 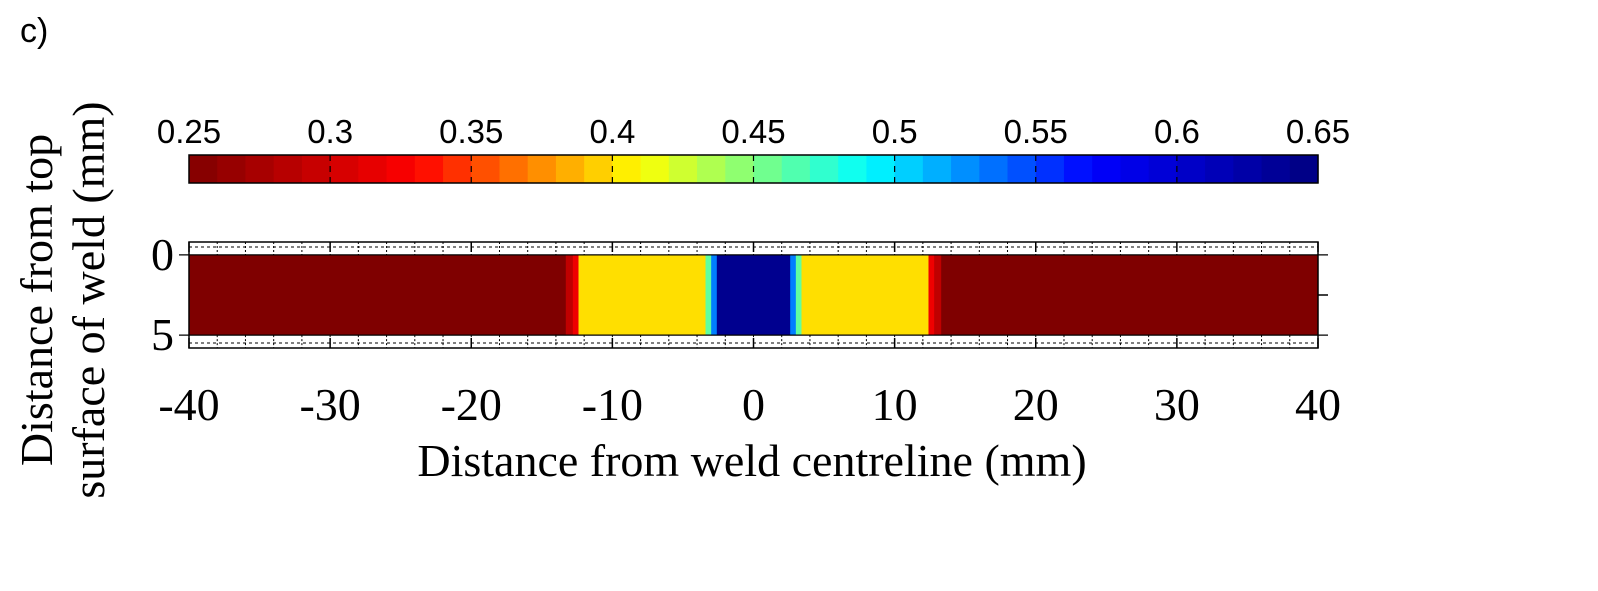 I want to click on x-tick-label: 0, so click(x=753, y=404).